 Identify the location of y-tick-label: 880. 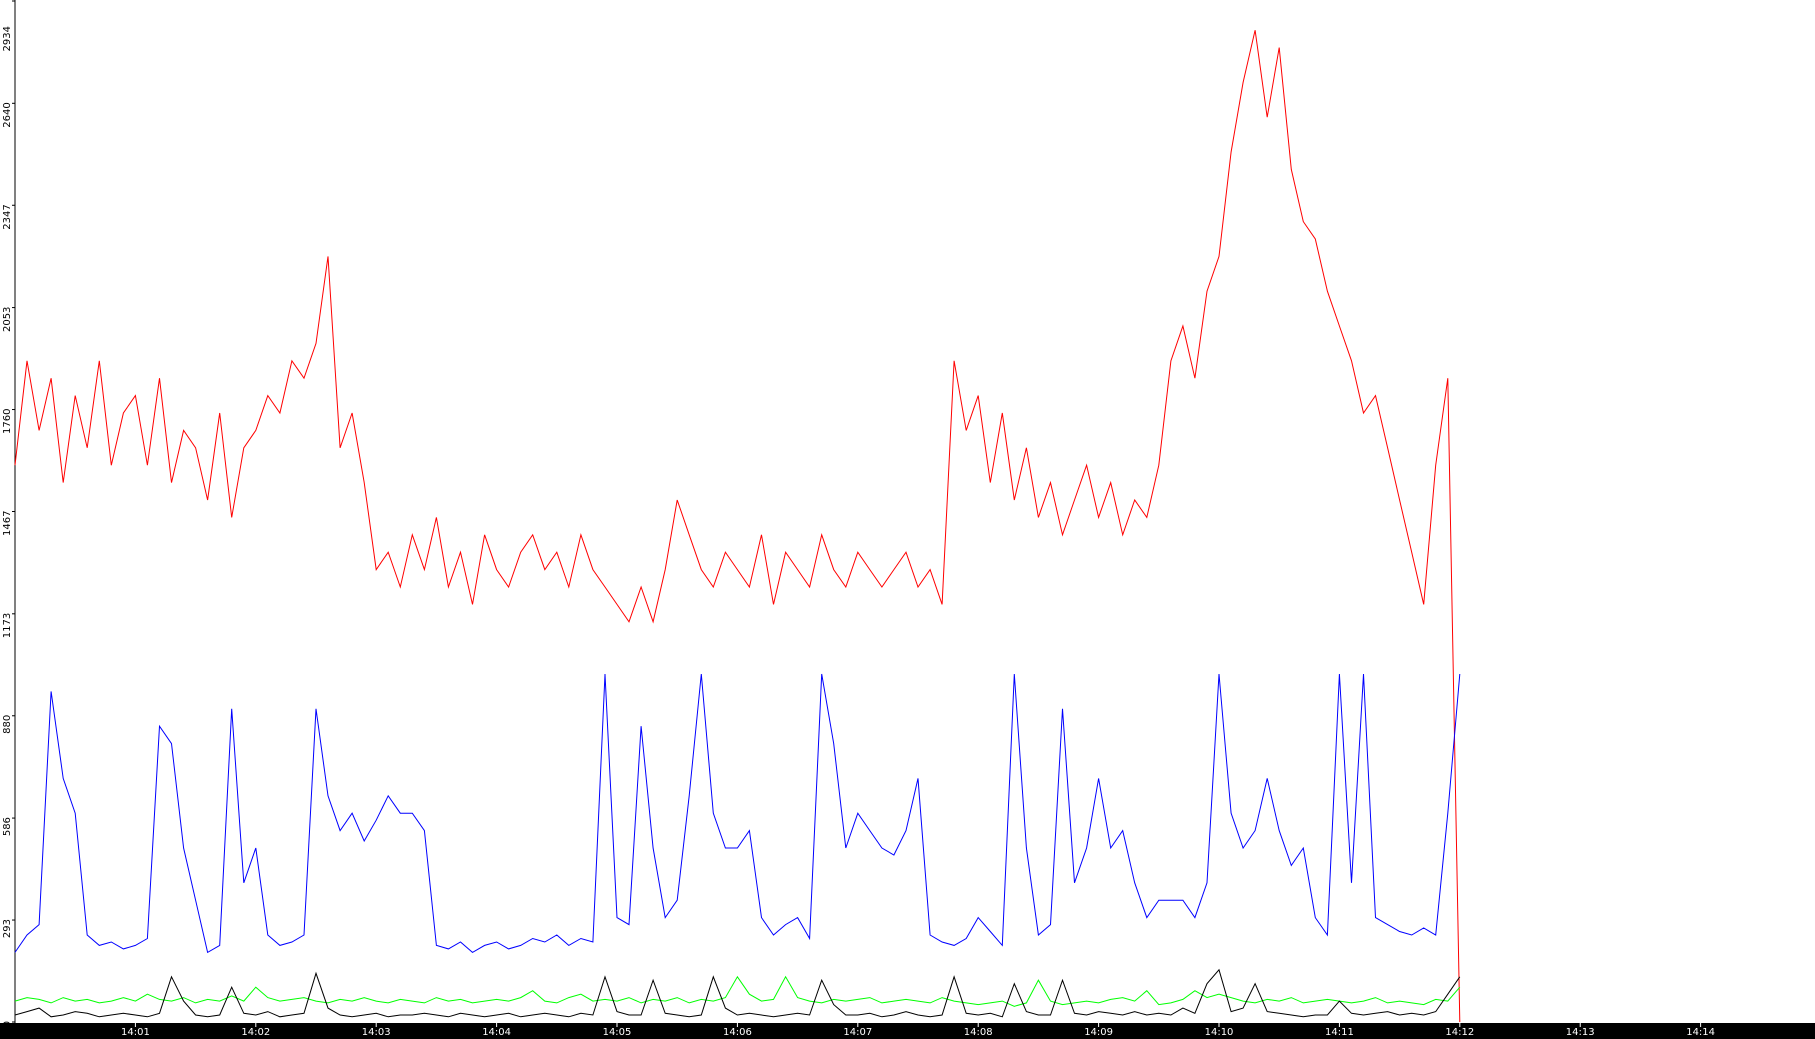
(7, 724).